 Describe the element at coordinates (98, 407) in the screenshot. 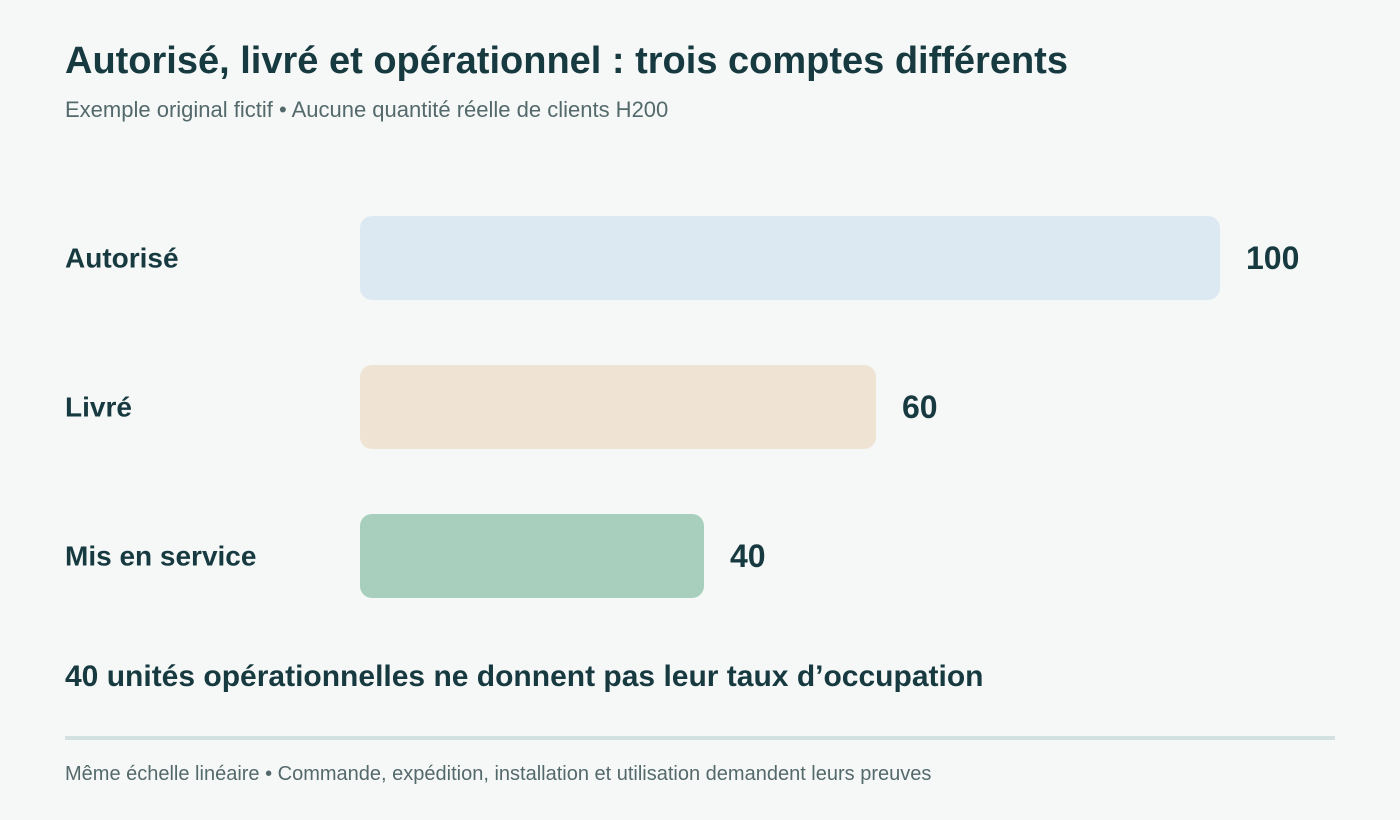

I see `category-label: Livré` at that location.